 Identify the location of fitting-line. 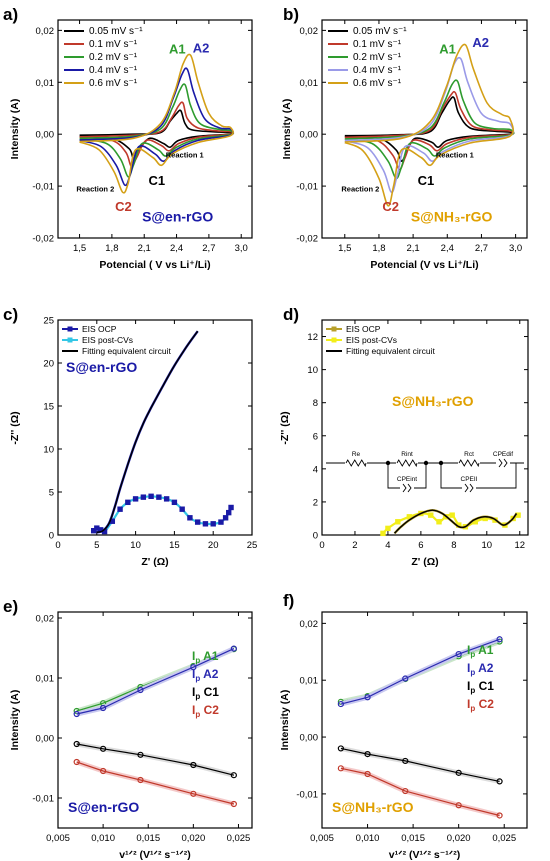
(147, 432).